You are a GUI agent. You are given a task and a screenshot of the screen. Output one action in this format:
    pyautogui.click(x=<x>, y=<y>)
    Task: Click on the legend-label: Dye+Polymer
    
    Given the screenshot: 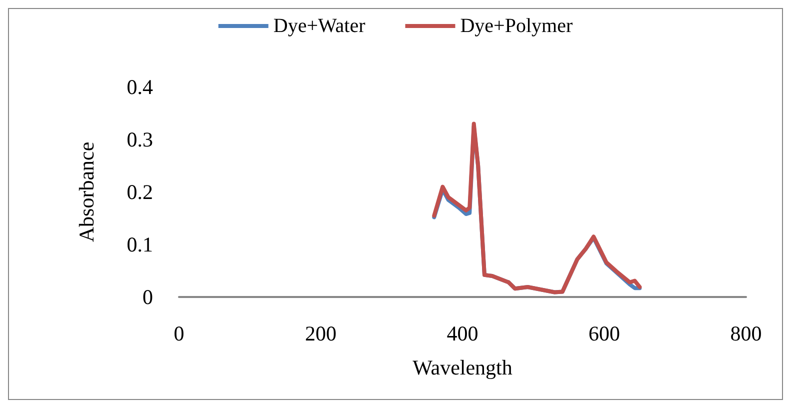 What is the action you would take?
    pyautogui.click(x=516, y=26)
    